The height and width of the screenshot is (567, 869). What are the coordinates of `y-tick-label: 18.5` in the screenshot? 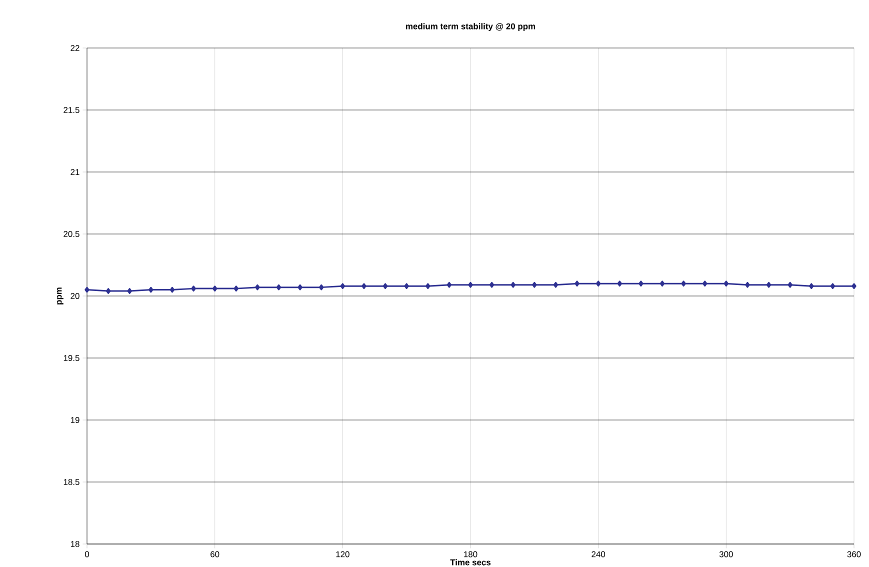 It's located at (72, 482).